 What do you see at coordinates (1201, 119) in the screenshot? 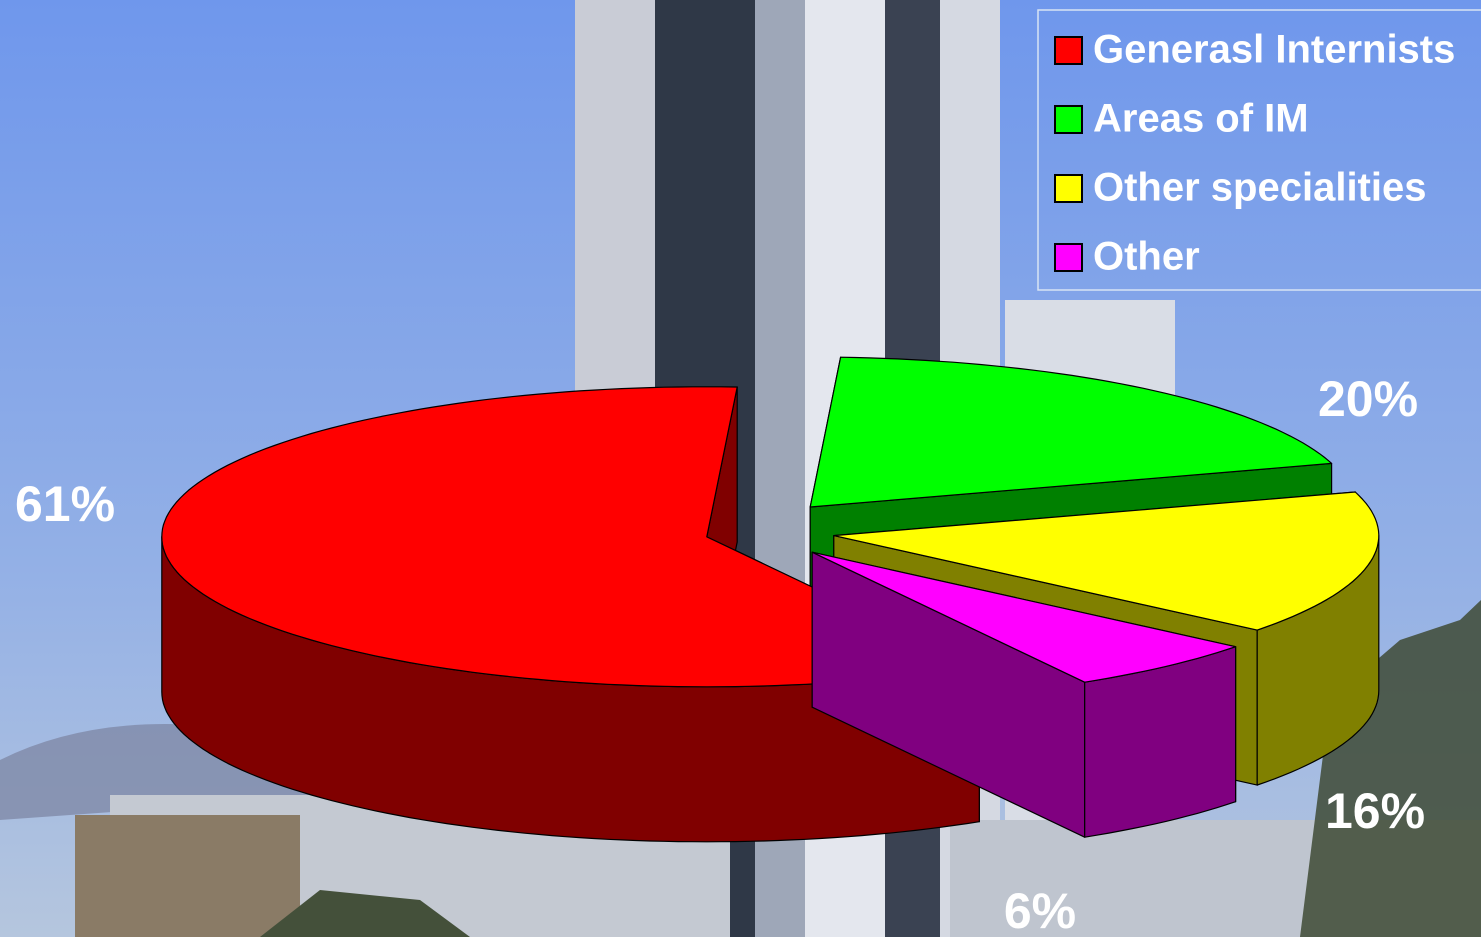
I see `legend-label: Areas of IM` at bounding box center [1201, 119].